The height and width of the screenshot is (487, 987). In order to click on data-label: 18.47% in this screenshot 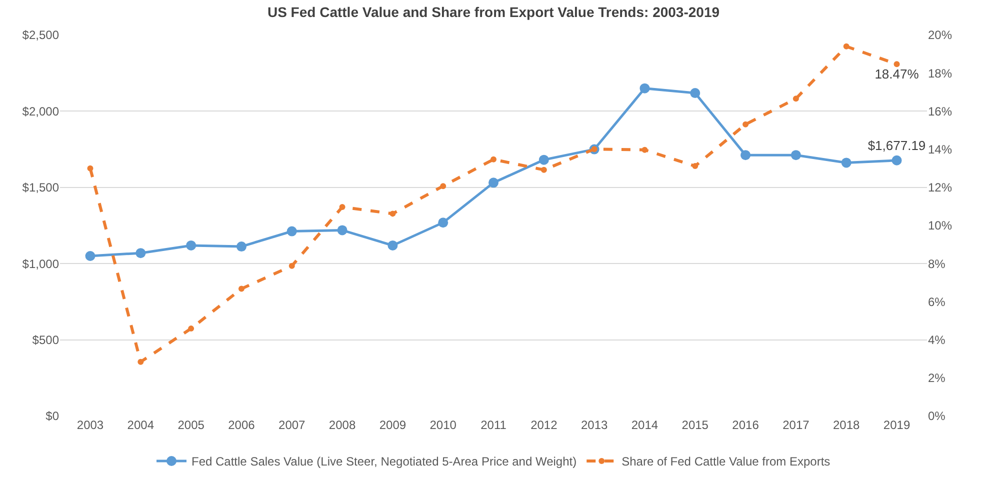, I will do `click(897, 74)`.